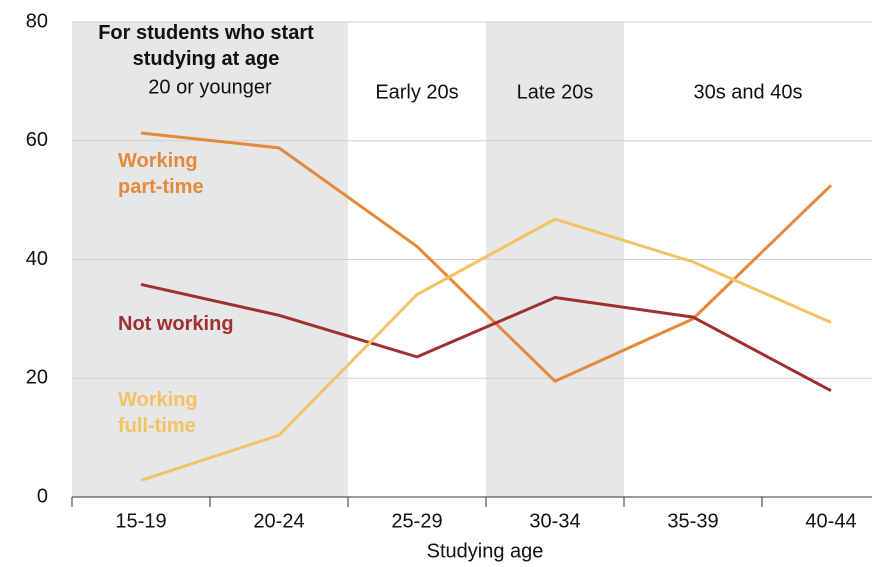 The width and height of the screenshot is (872, 567). Describe the element at coordinates (158, 413) in the screenshot. I see `series-label: Working full-time` at that location.